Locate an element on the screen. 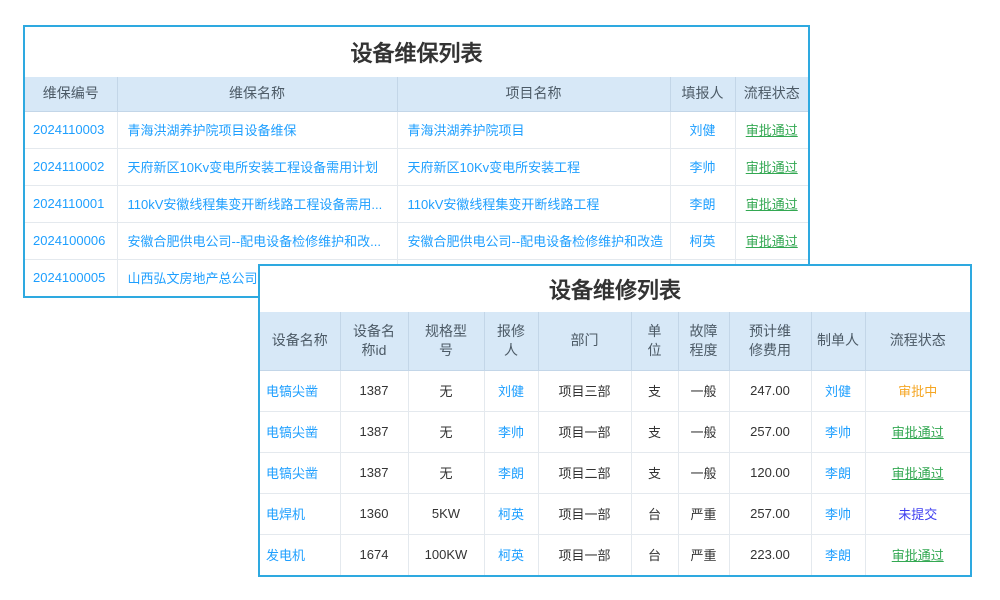 This screenshot has width=1000, height=600. cell-maint-id: 2024110003 is located at coordinates (71, 130).